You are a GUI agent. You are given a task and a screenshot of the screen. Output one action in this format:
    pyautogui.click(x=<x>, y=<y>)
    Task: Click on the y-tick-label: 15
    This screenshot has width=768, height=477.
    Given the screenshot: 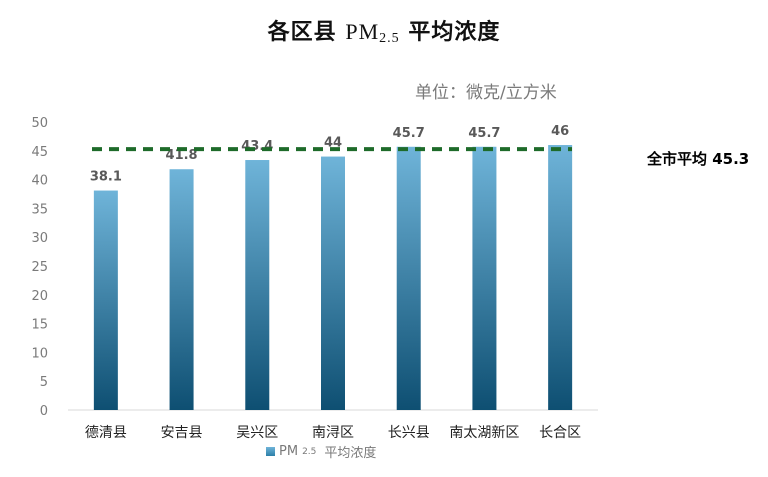 What is the action you would take?
    pyautogui.click(x=39, y=325)
    